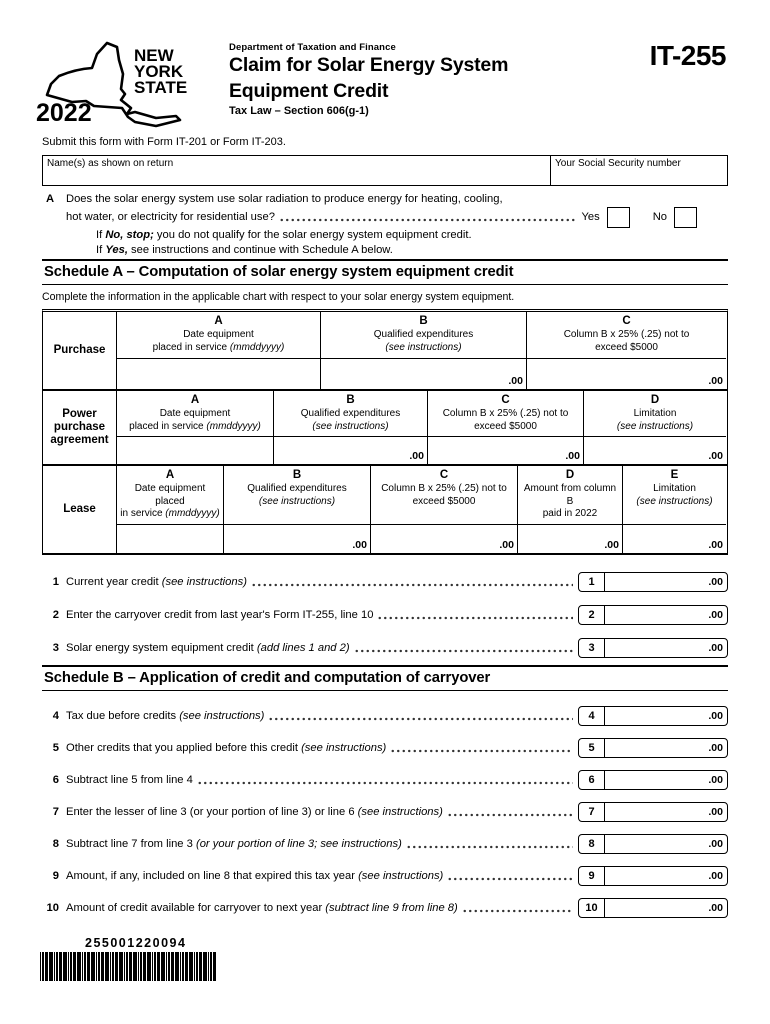  I want to click on purchase-expenditures-input: .00, so click(423, 373).